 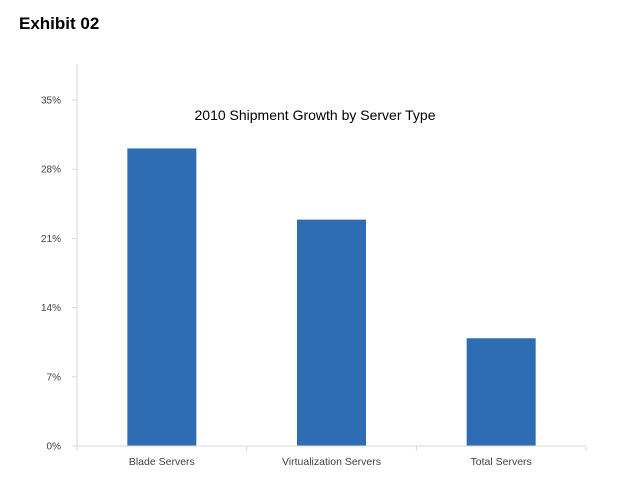 I want to click on y-axis-ticks: 0% 7% 14% 21% 28% 35%, so click(x=59, y=274).